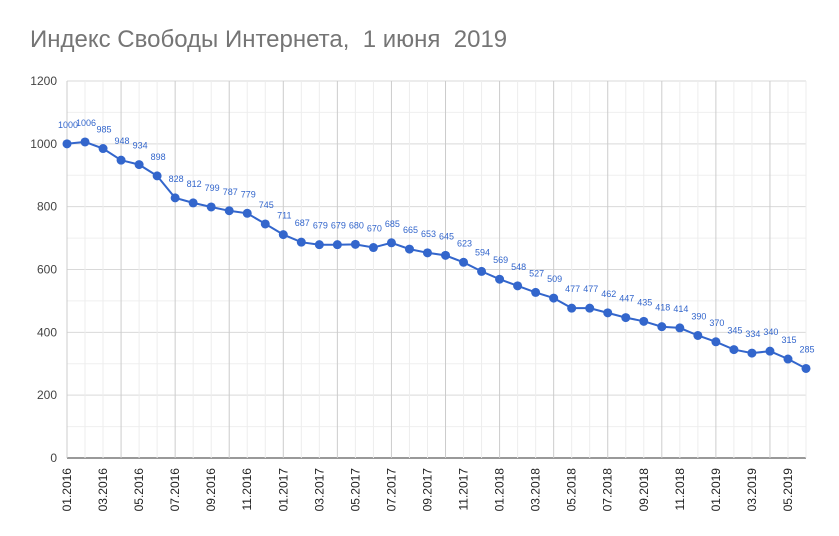 Image resolution: width=839 pixels, height=536 pixels. What do you see at coordinates (554, 279) in the screenshot?
I see `data-label: 509` at bounding box center [554, 279].